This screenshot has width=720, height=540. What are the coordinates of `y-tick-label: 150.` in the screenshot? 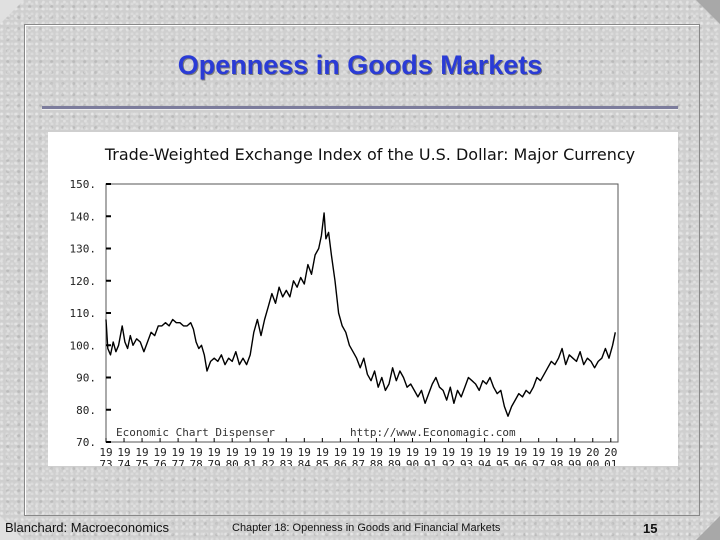 It's located at (83, 184).